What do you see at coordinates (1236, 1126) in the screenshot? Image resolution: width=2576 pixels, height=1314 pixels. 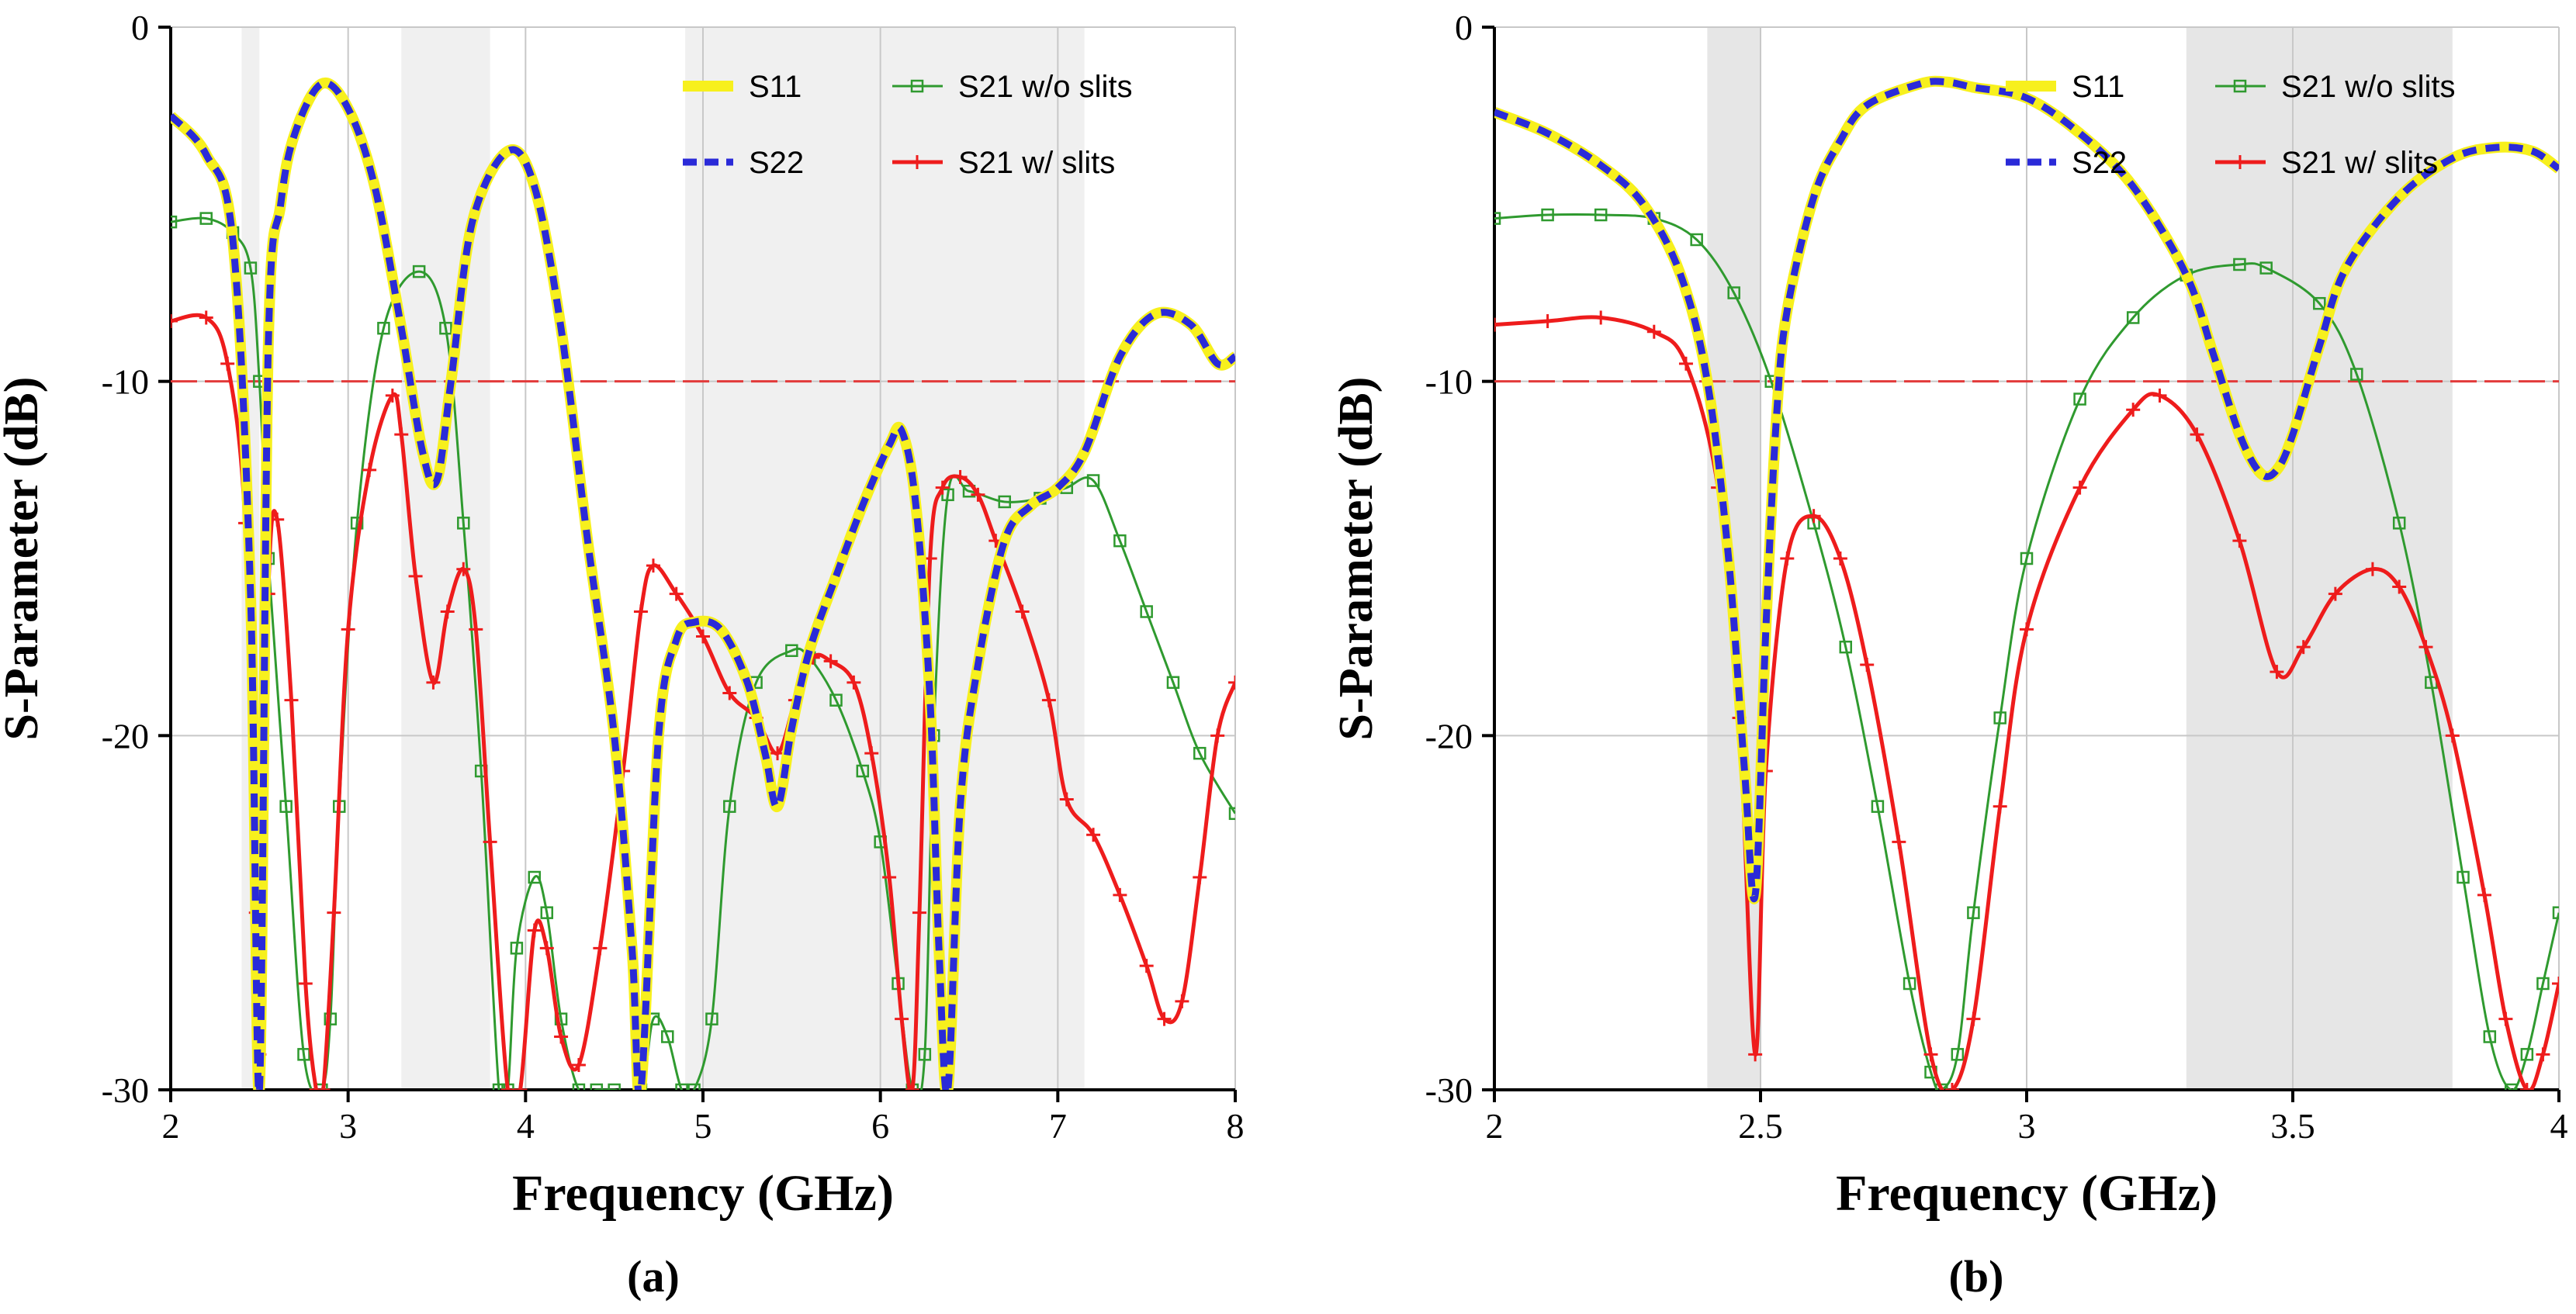 I see `x-tick-label-6: 8` at bounding box center [1236, 1126].